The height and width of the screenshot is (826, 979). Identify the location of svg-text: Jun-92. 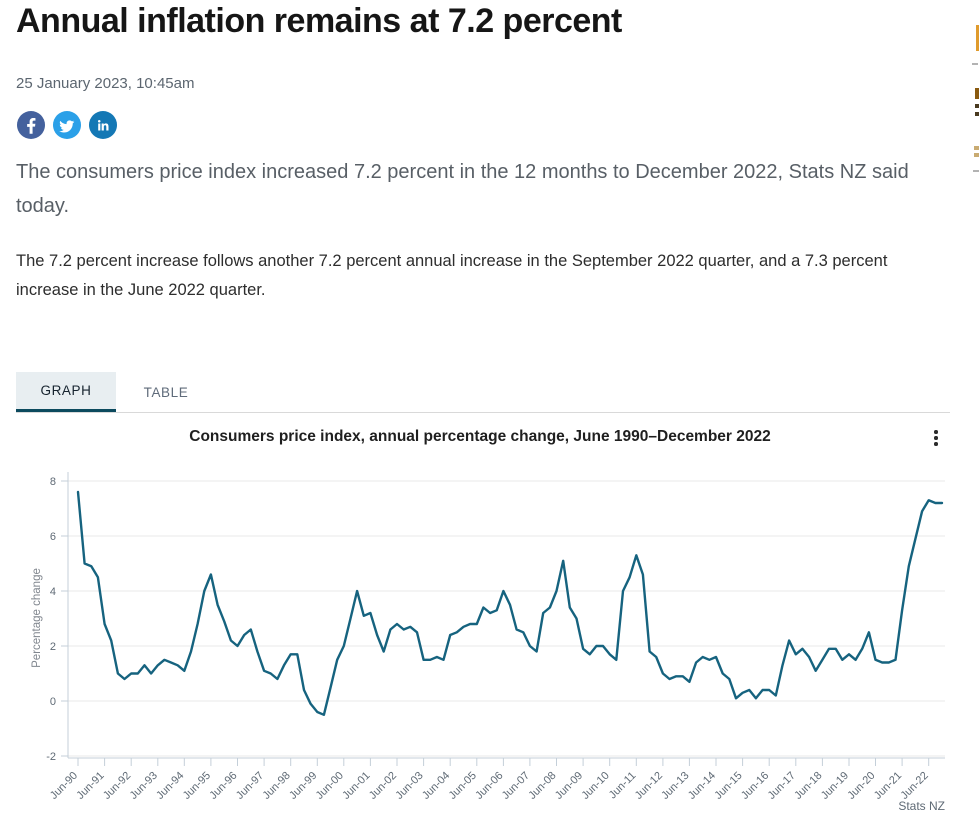
(117, 786).